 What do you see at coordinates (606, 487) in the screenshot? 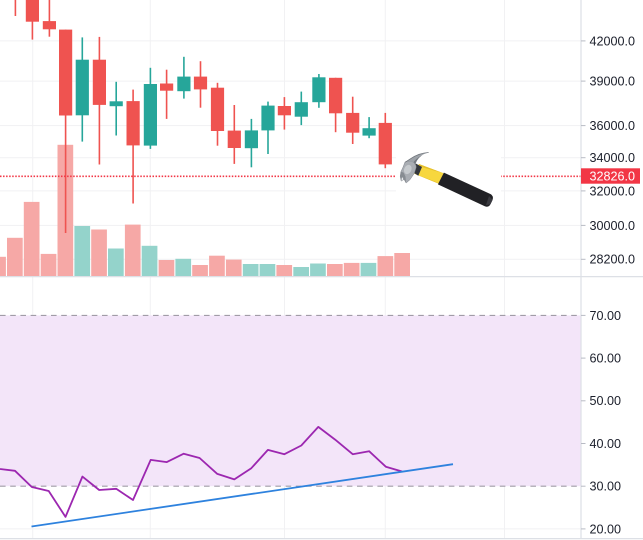
I see `svg-text: 30.00` at bounding box center [606, 487].